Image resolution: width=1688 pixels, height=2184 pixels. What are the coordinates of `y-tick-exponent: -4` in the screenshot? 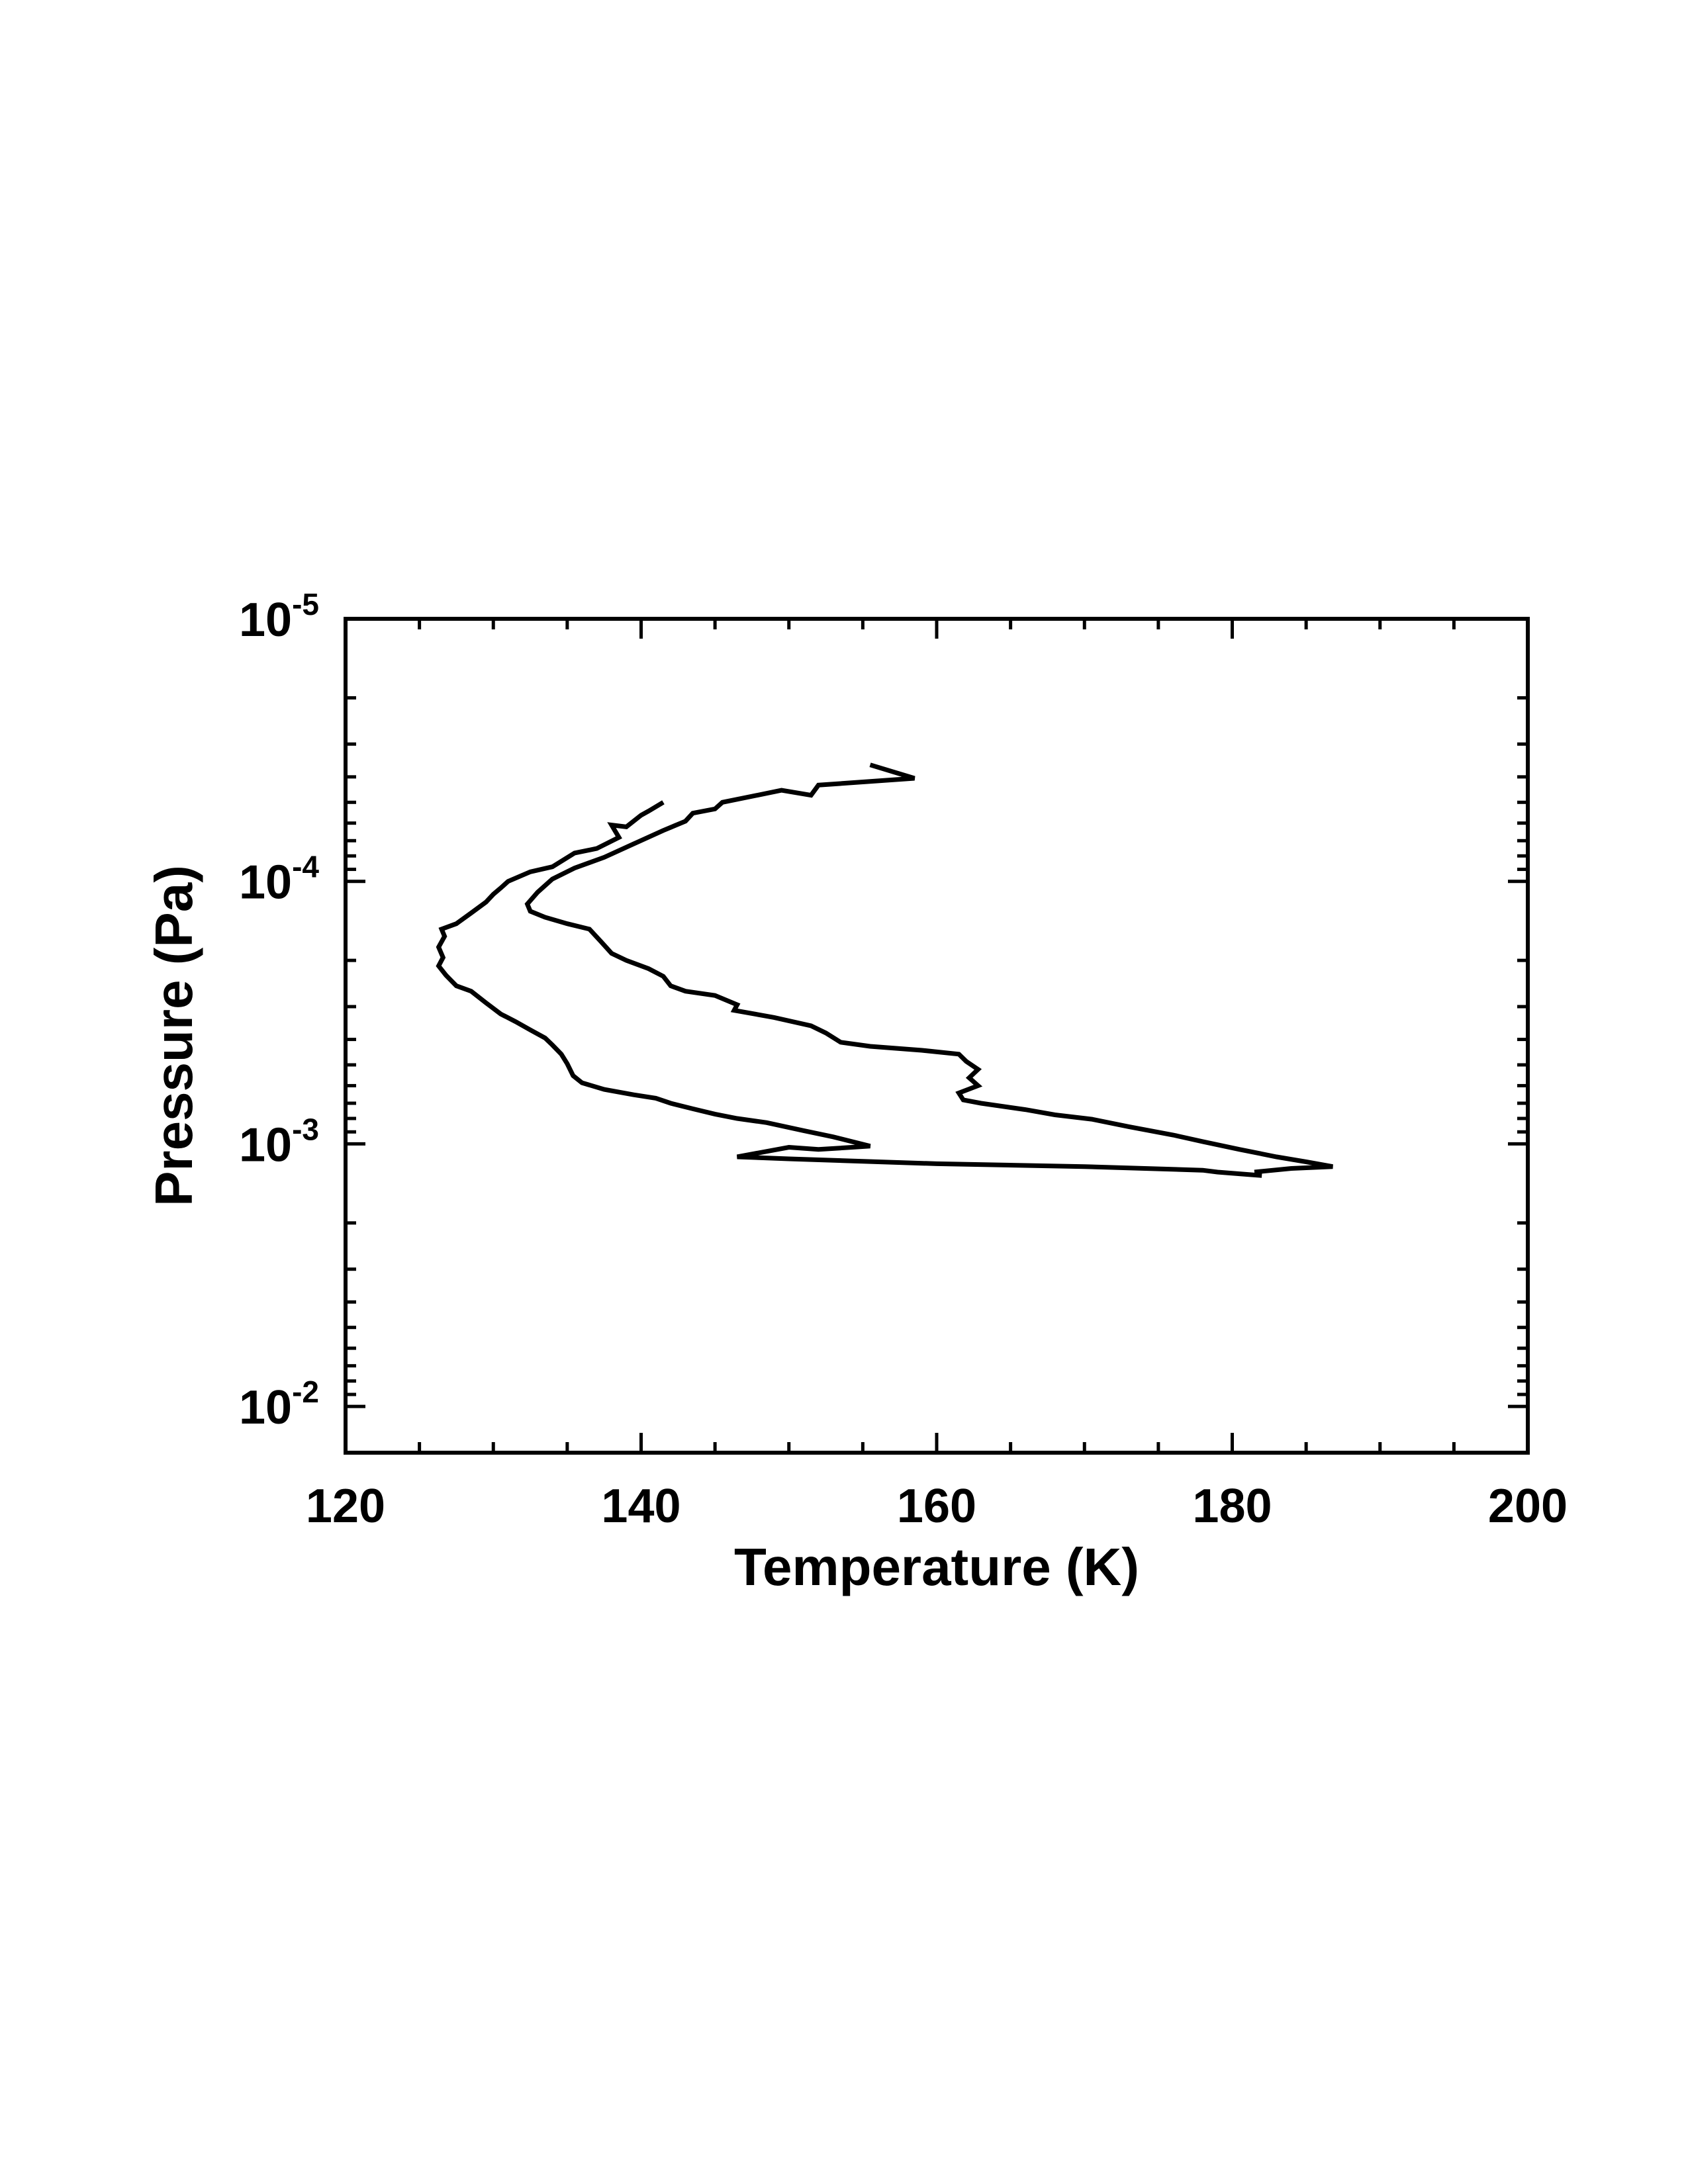 It's located at (305, 867).